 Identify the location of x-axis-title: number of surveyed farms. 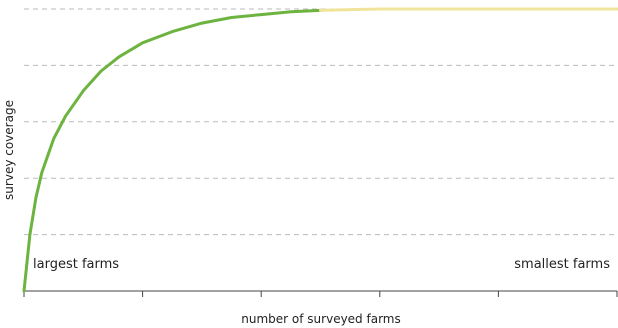
(320, 319).